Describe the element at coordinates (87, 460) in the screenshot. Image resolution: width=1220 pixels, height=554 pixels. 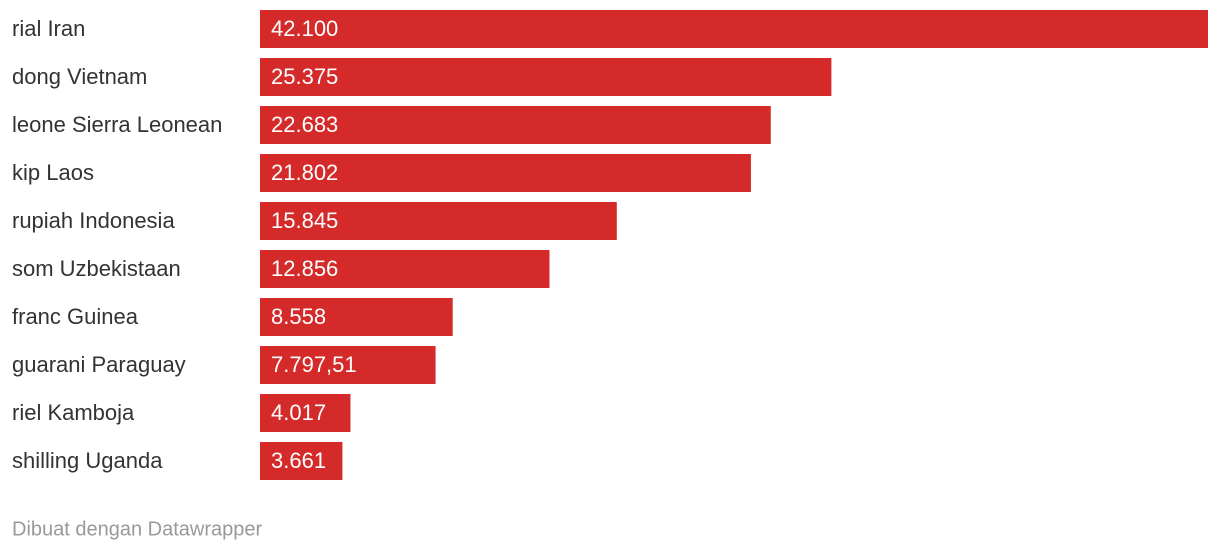
I see `category-label: shilling Uganda` at that location.